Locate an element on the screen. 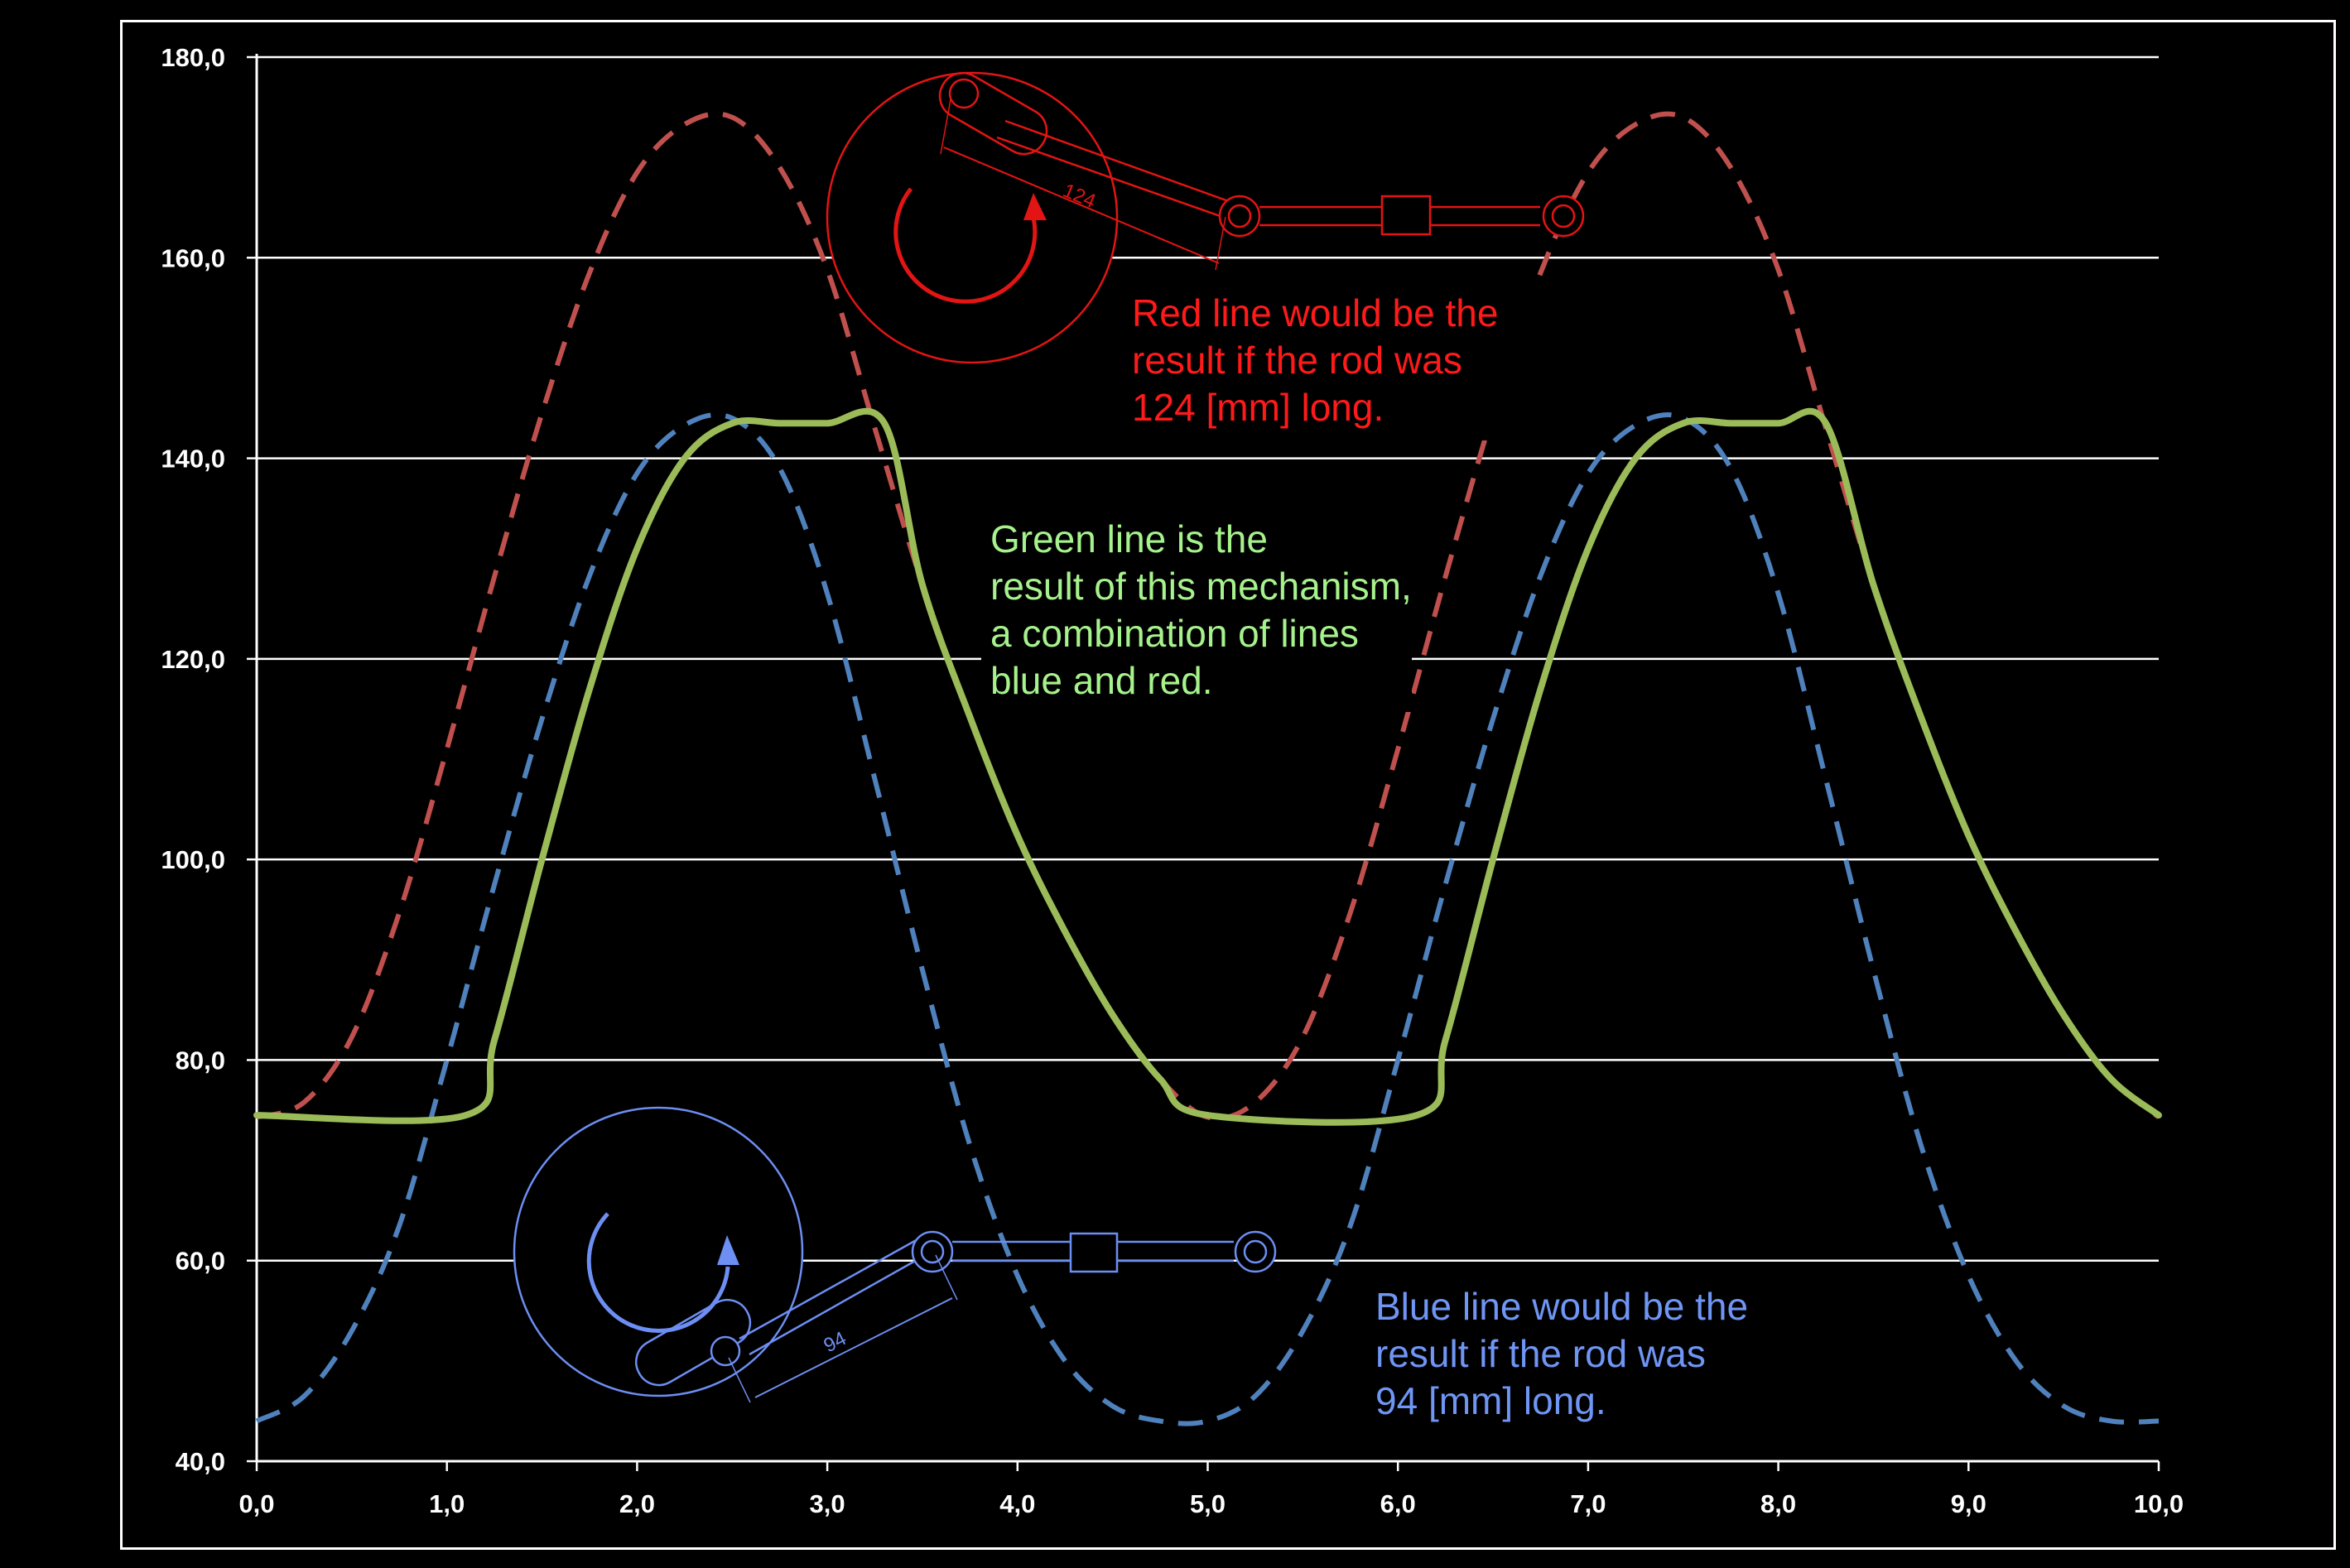  red-annotation-line-2: result if the rod was is located at coordinates (1297, 360).